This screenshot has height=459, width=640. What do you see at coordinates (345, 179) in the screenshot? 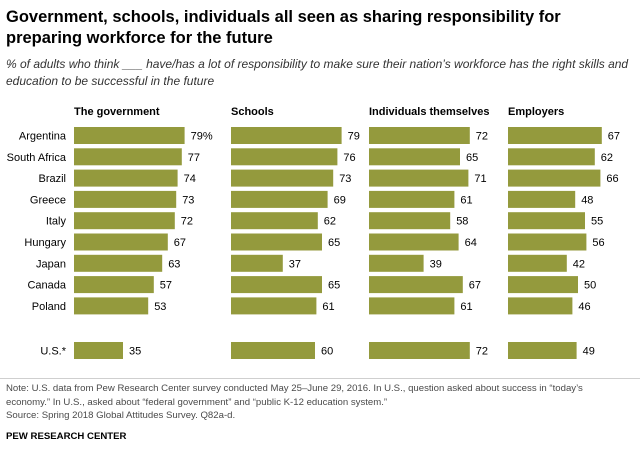
I see `value-label-schools-brazil: 73` at bounding box center [345, 179].